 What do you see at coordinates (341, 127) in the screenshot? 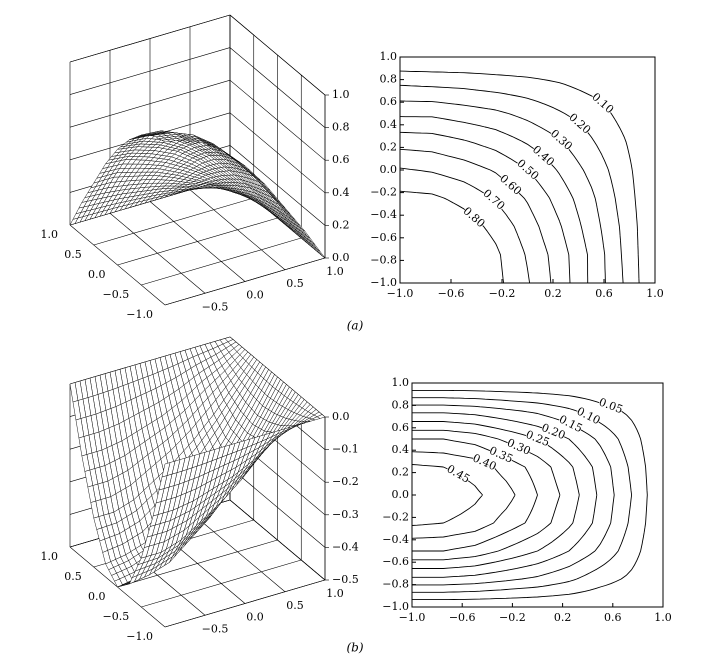
I see `z-tick-label: 0.8` at bounding box center [341, 127].